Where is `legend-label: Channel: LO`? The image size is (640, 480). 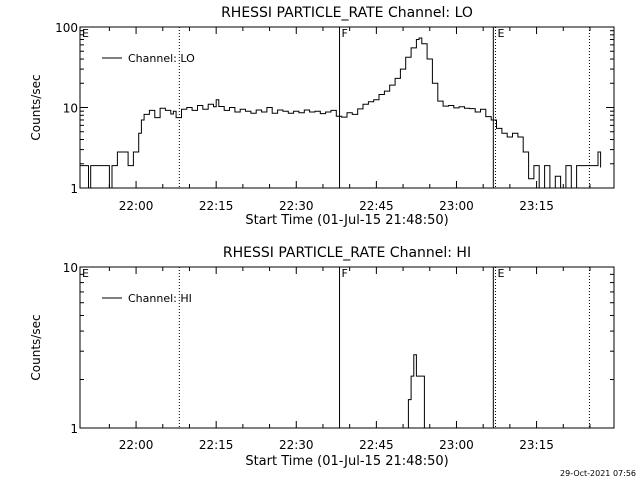 legend-label: Channel: LO is located at coordinates (161, 58).